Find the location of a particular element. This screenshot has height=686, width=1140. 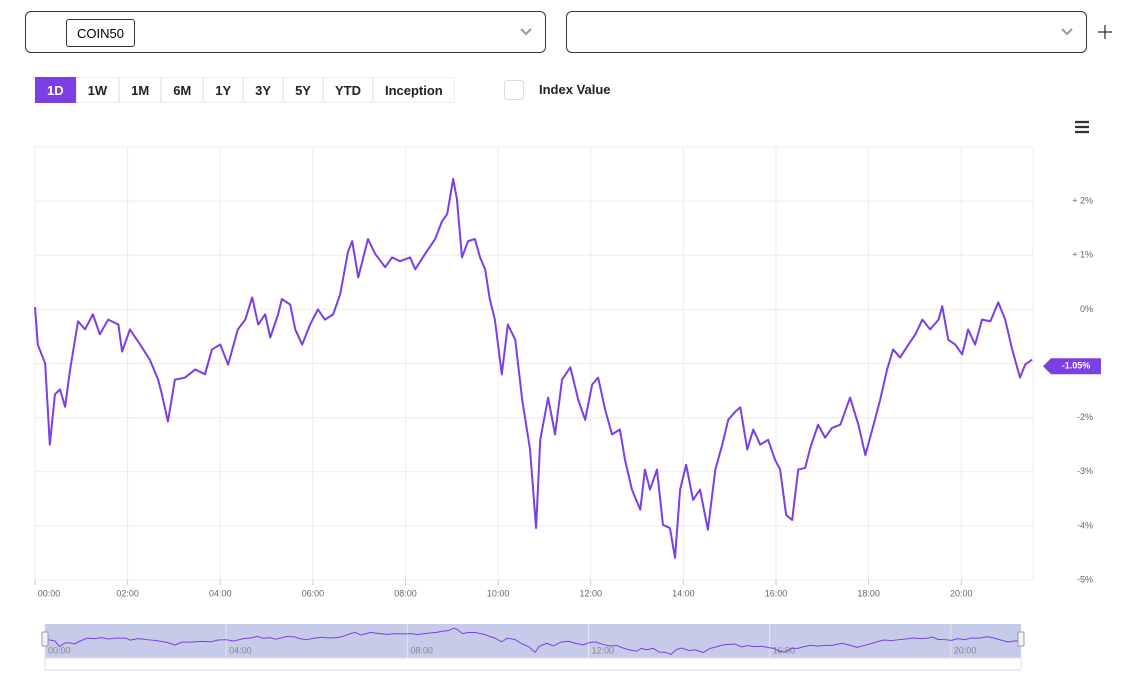

selected-chip: COIN50 is located at coordinates (100, 33).